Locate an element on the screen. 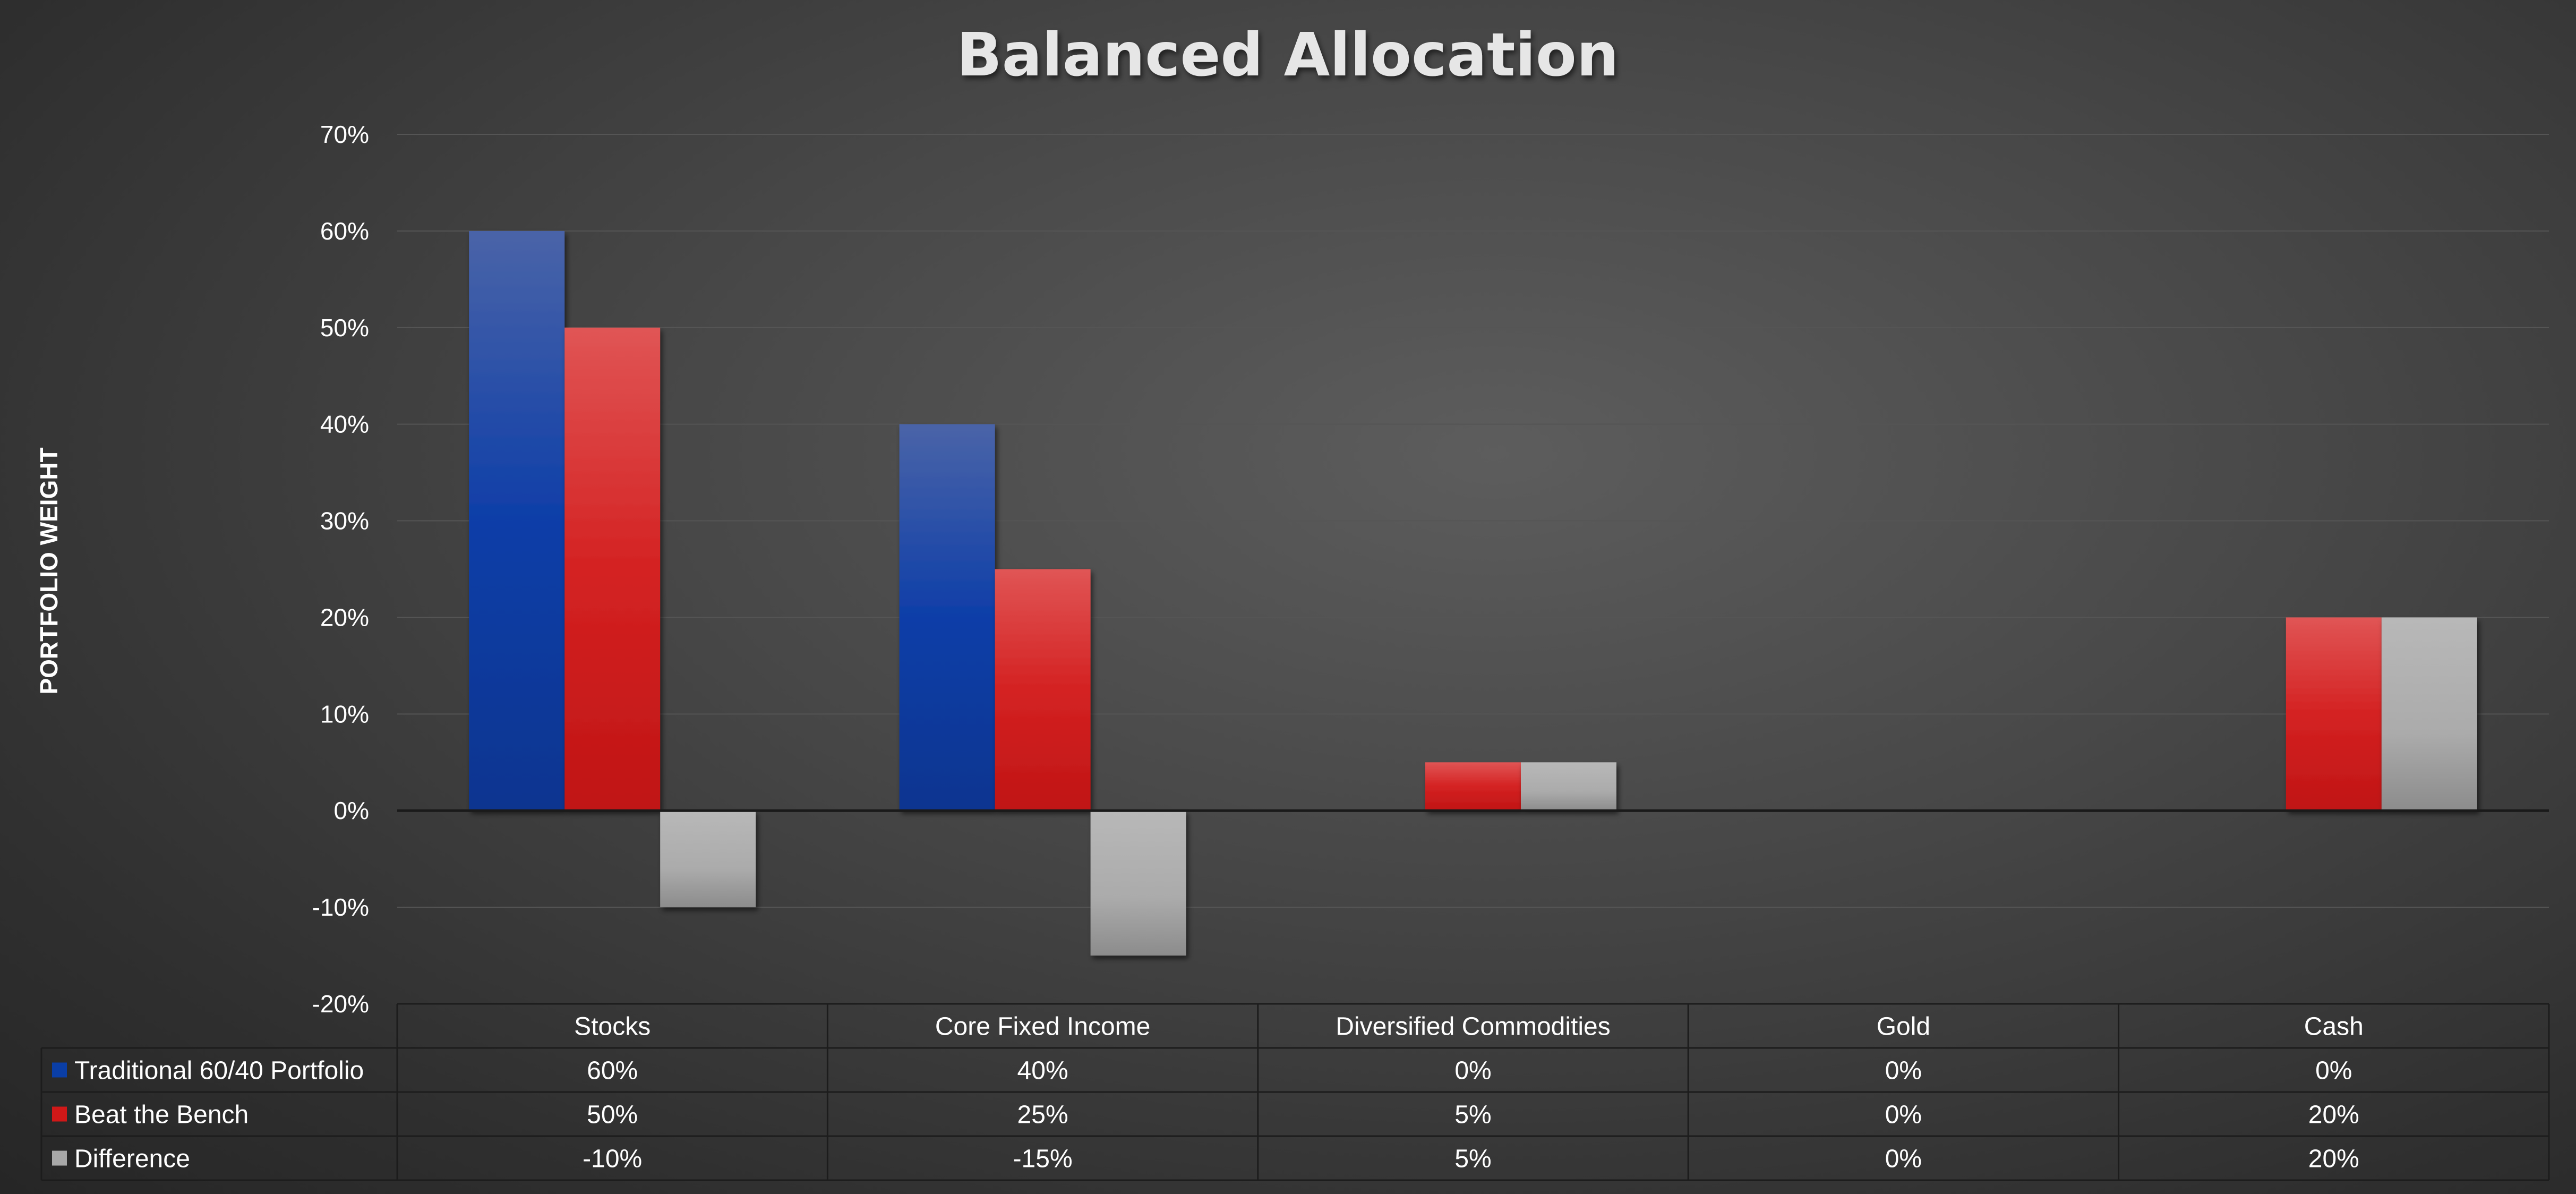  category-label: Diversified Commodities is located at coordinates (1473, 1027).